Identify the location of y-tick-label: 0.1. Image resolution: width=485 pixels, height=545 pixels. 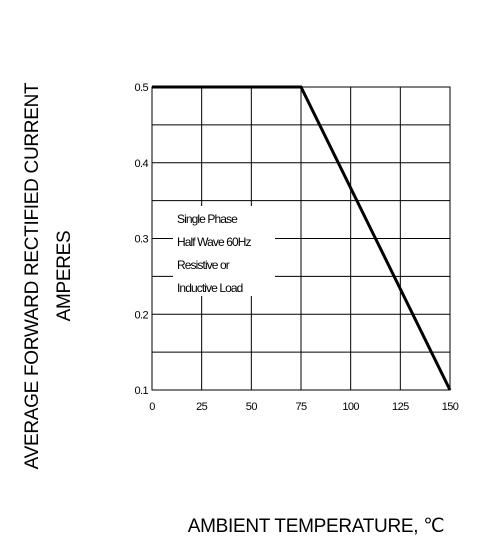
(142, 391).